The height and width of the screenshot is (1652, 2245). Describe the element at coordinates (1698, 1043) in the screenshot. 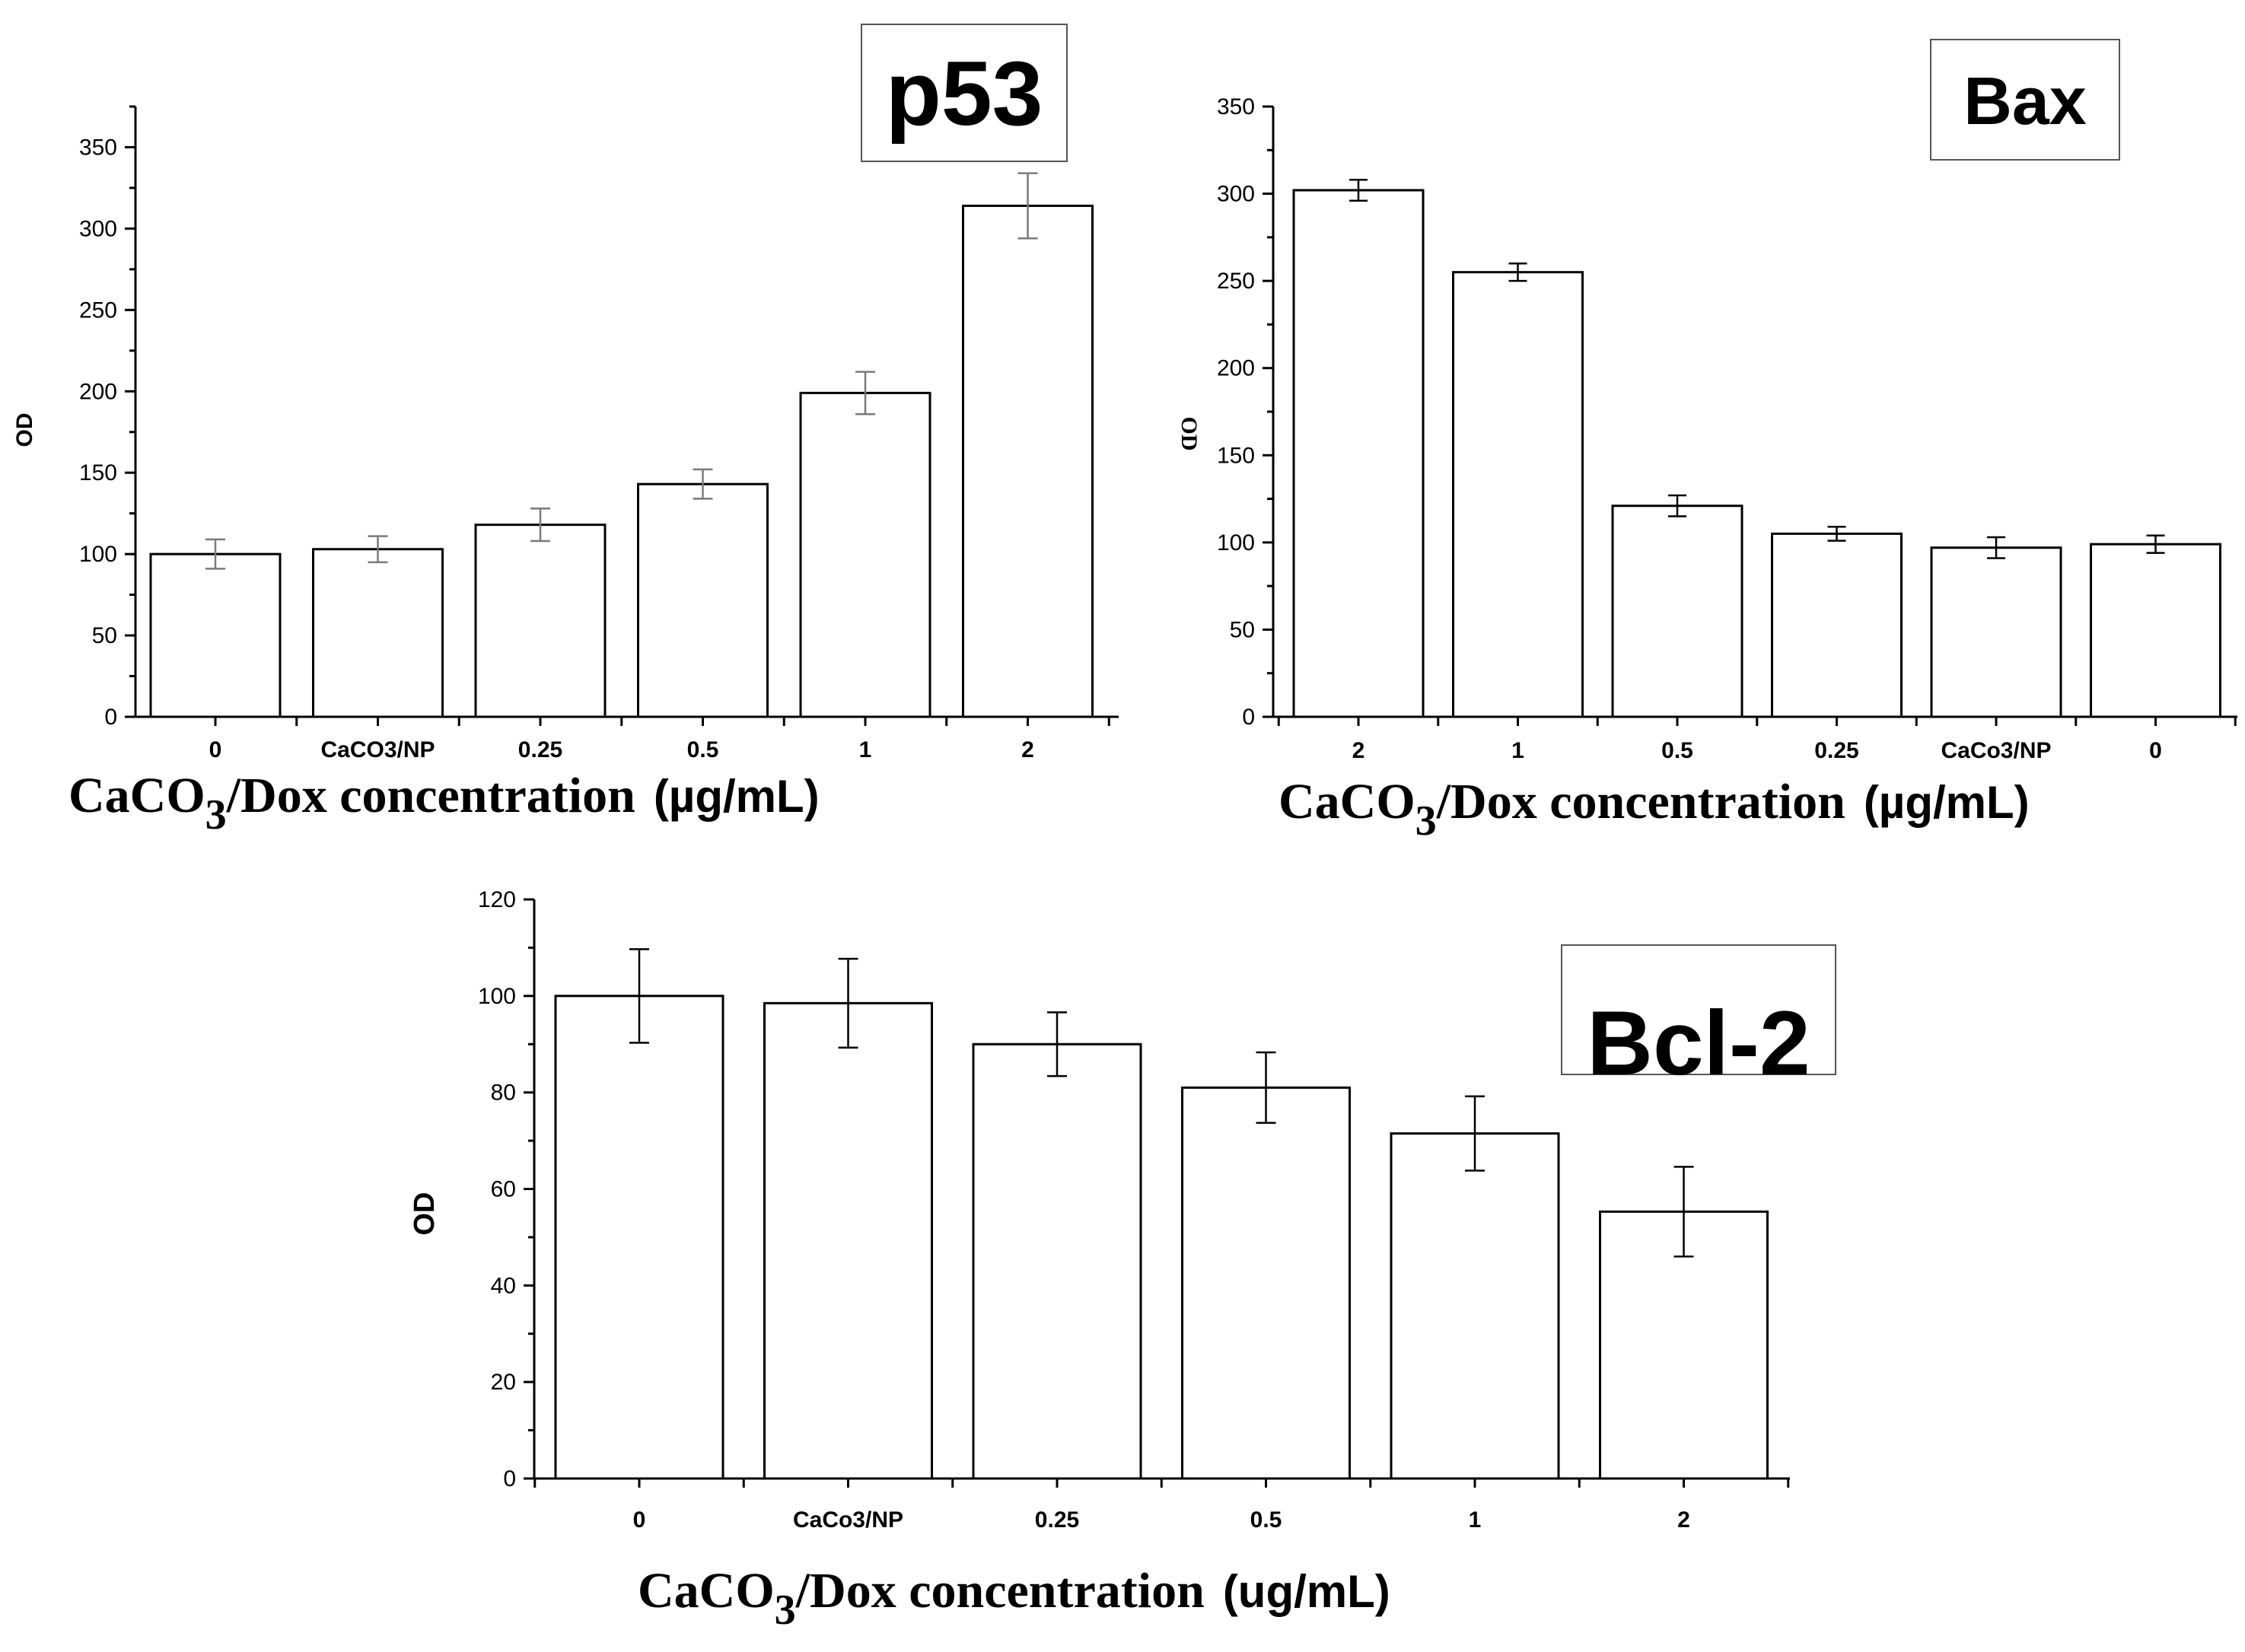

I see `chart-title: Bcl-2` at that location.